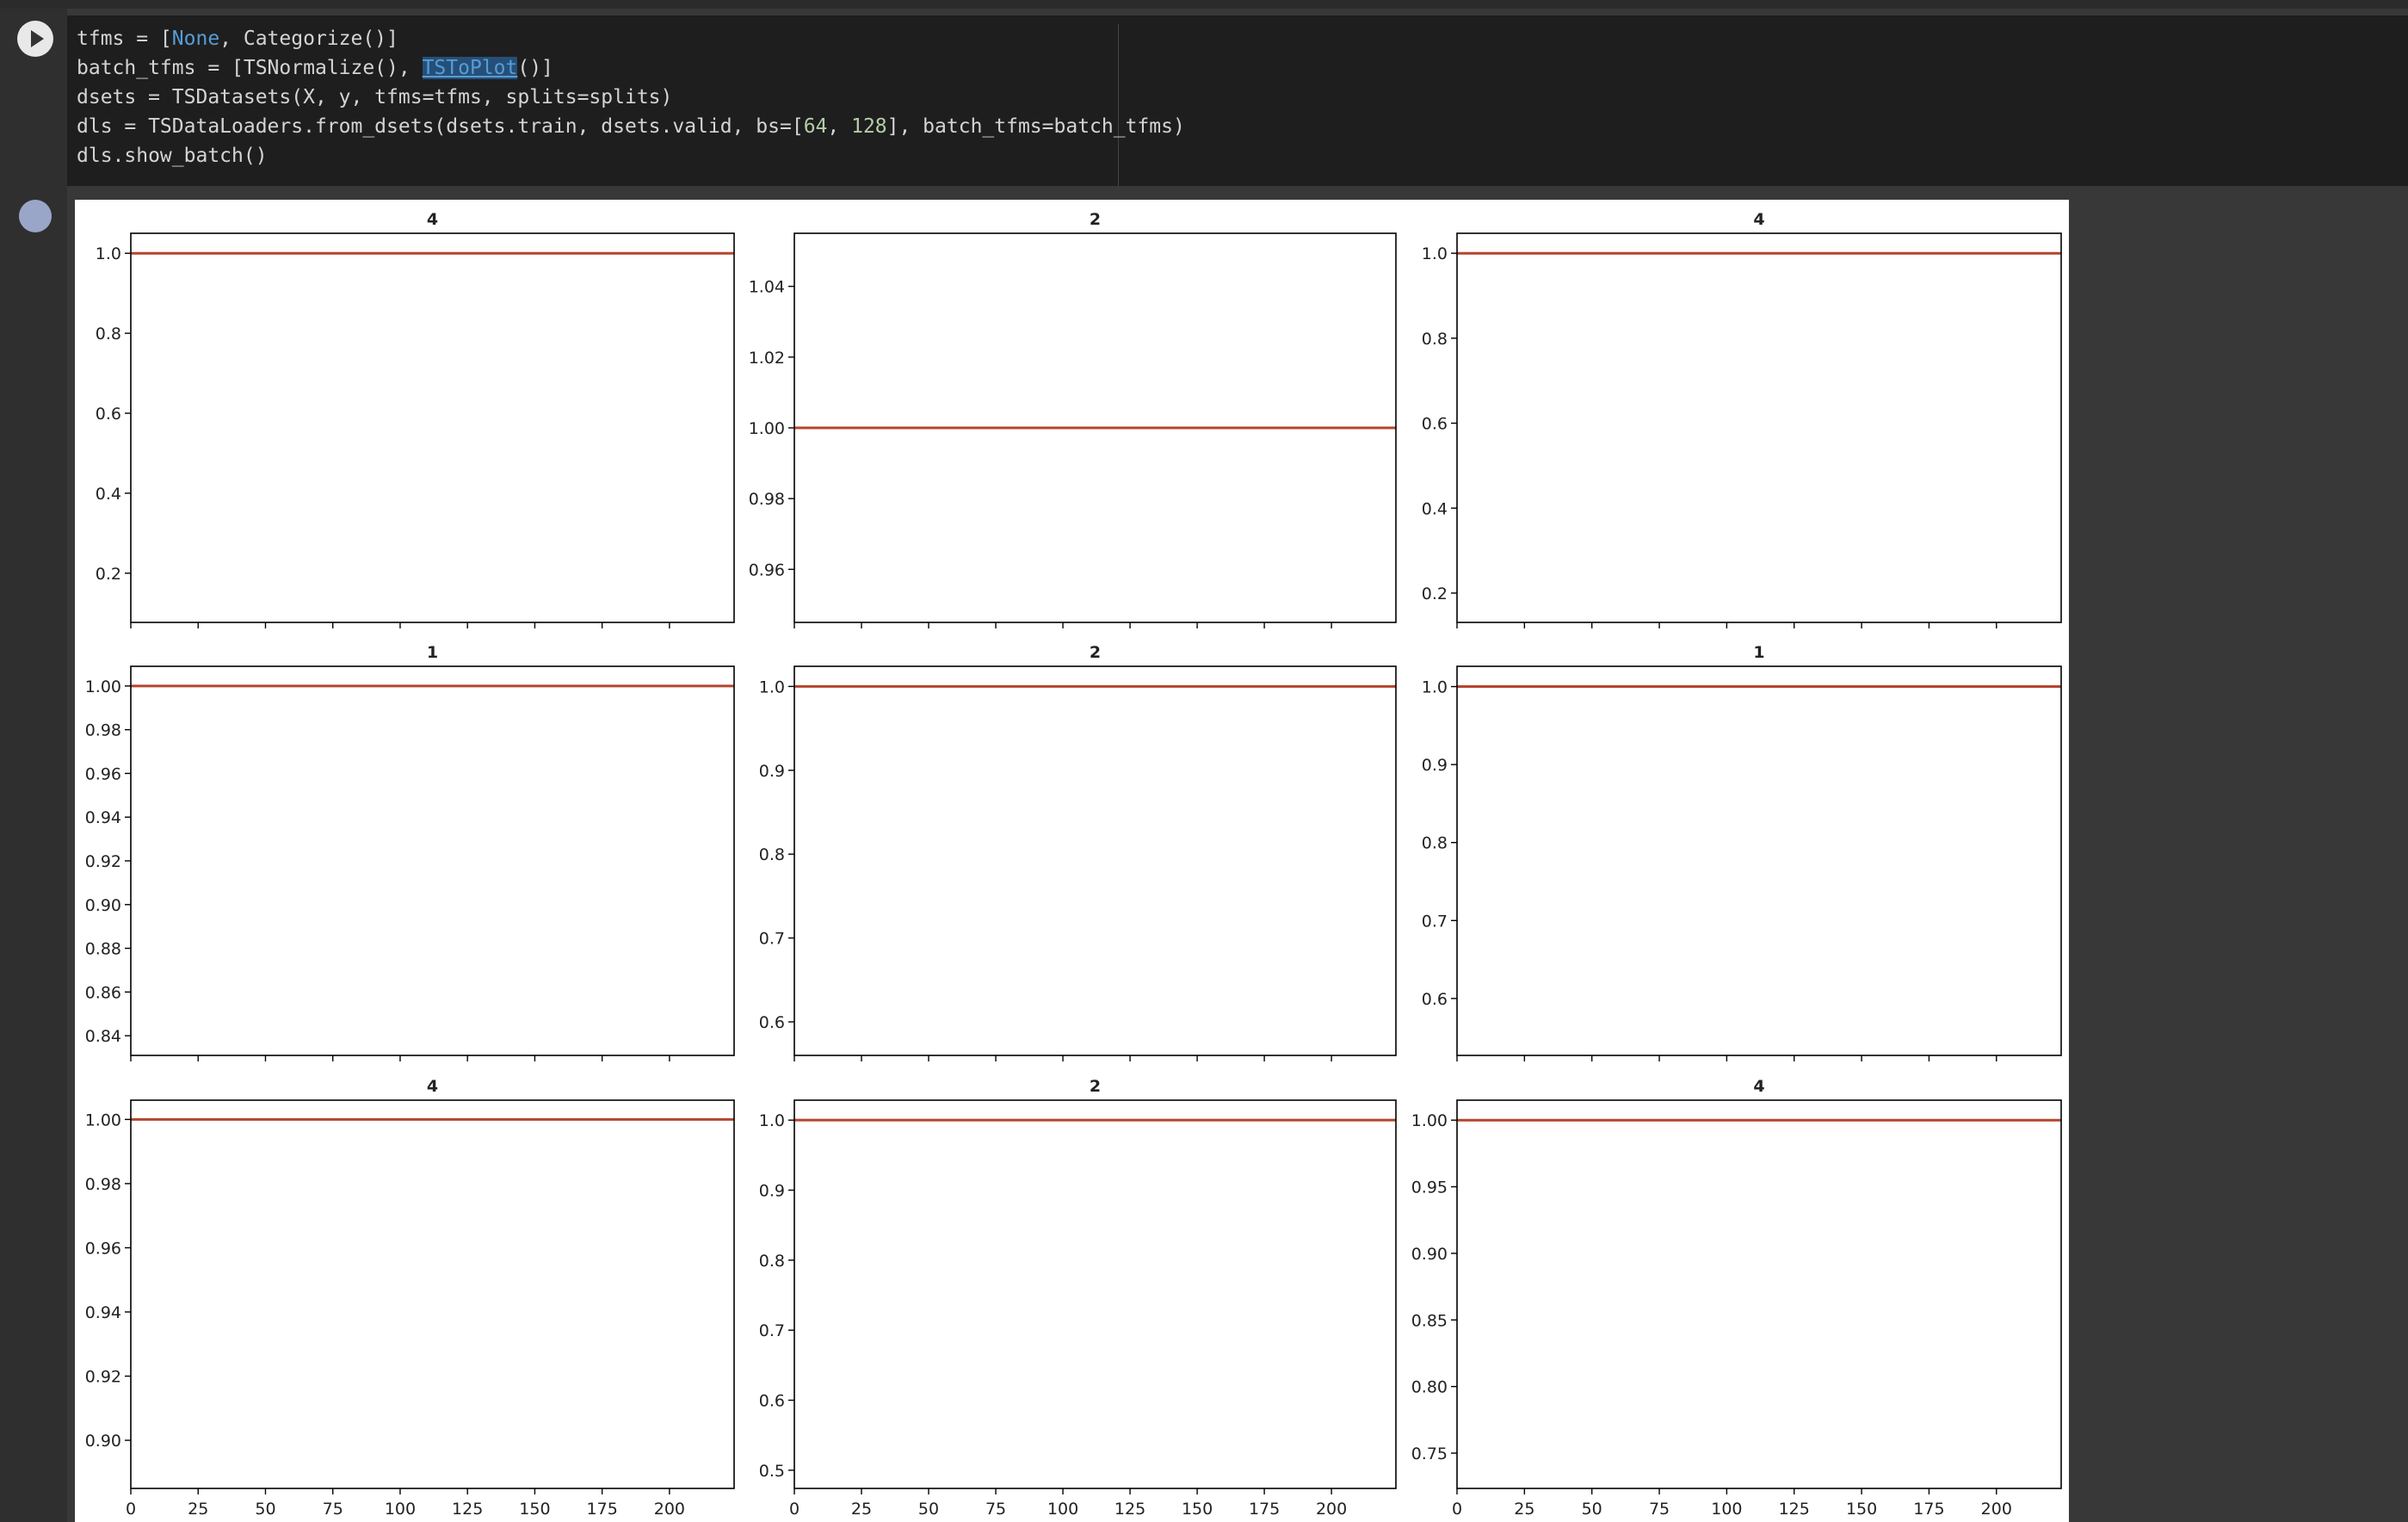 The width and height of the screenshot is (2408, 1522). Describe the element at coordinates (470, 68) in the screenshot. I see `code-token: TSToPlot` at that location.